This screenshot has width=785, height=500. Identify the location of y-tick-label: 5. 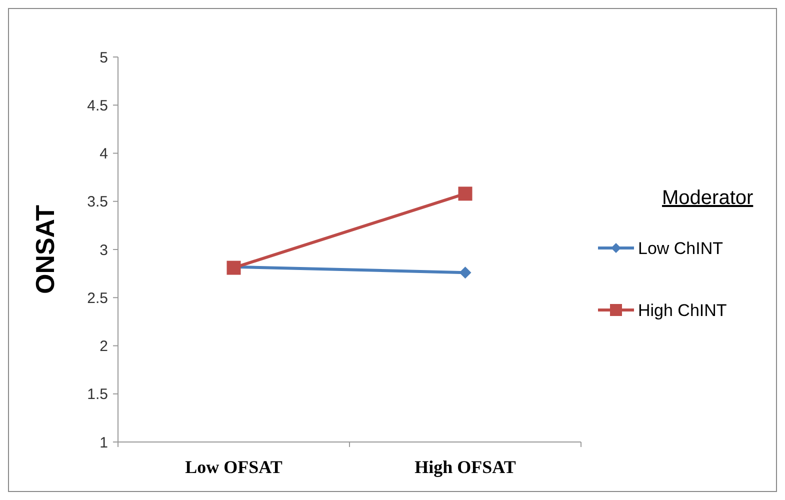
(104, 57).